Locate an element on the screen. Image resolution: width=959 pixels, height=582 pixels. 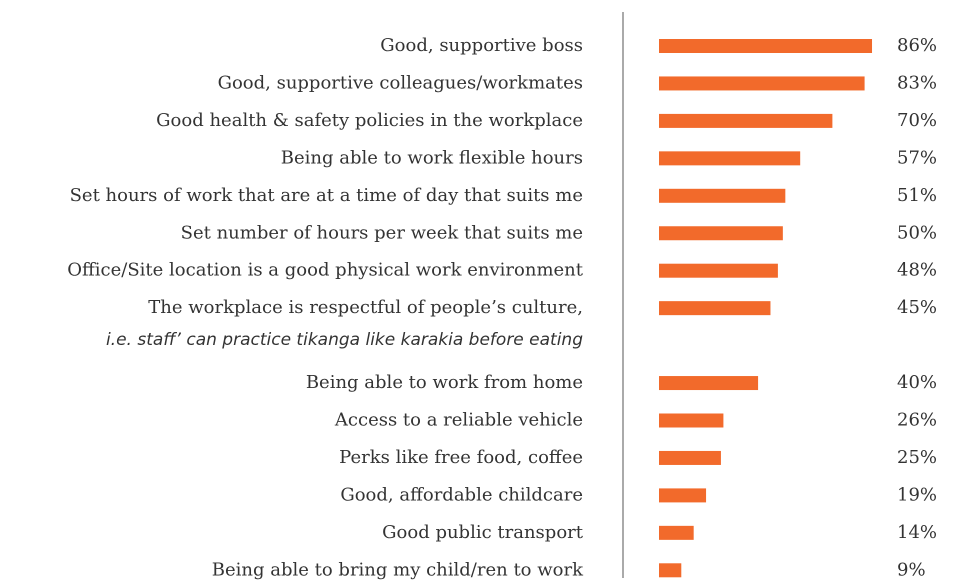
category-label: Access to a reliable vehicle is located at coordinates (458, 420).